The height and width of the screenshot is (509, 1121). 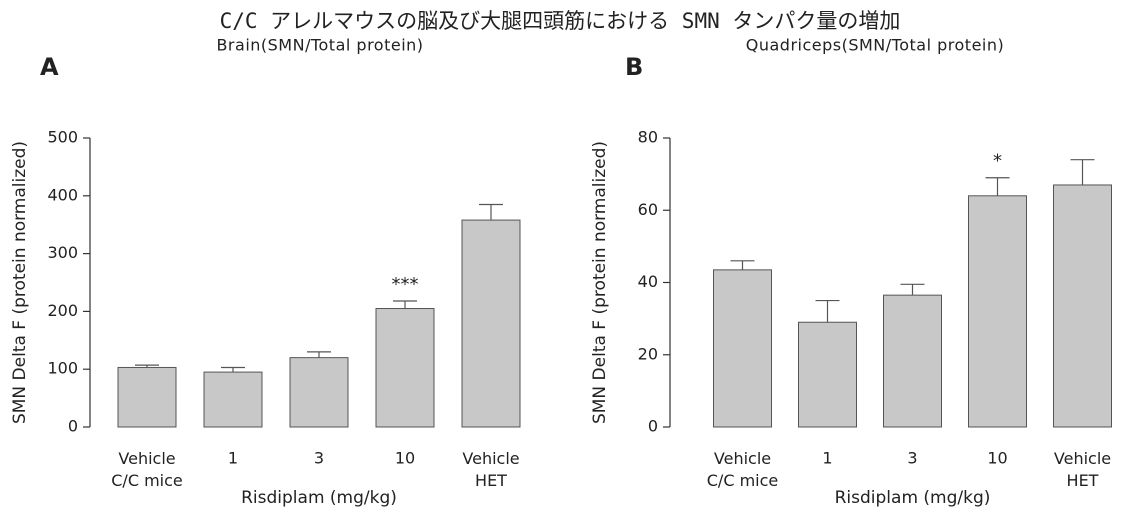 What do you see at coordinates (62, 194) in the screenshot?
I see `y-tick-label: 400` at bounding box center [62, 194].